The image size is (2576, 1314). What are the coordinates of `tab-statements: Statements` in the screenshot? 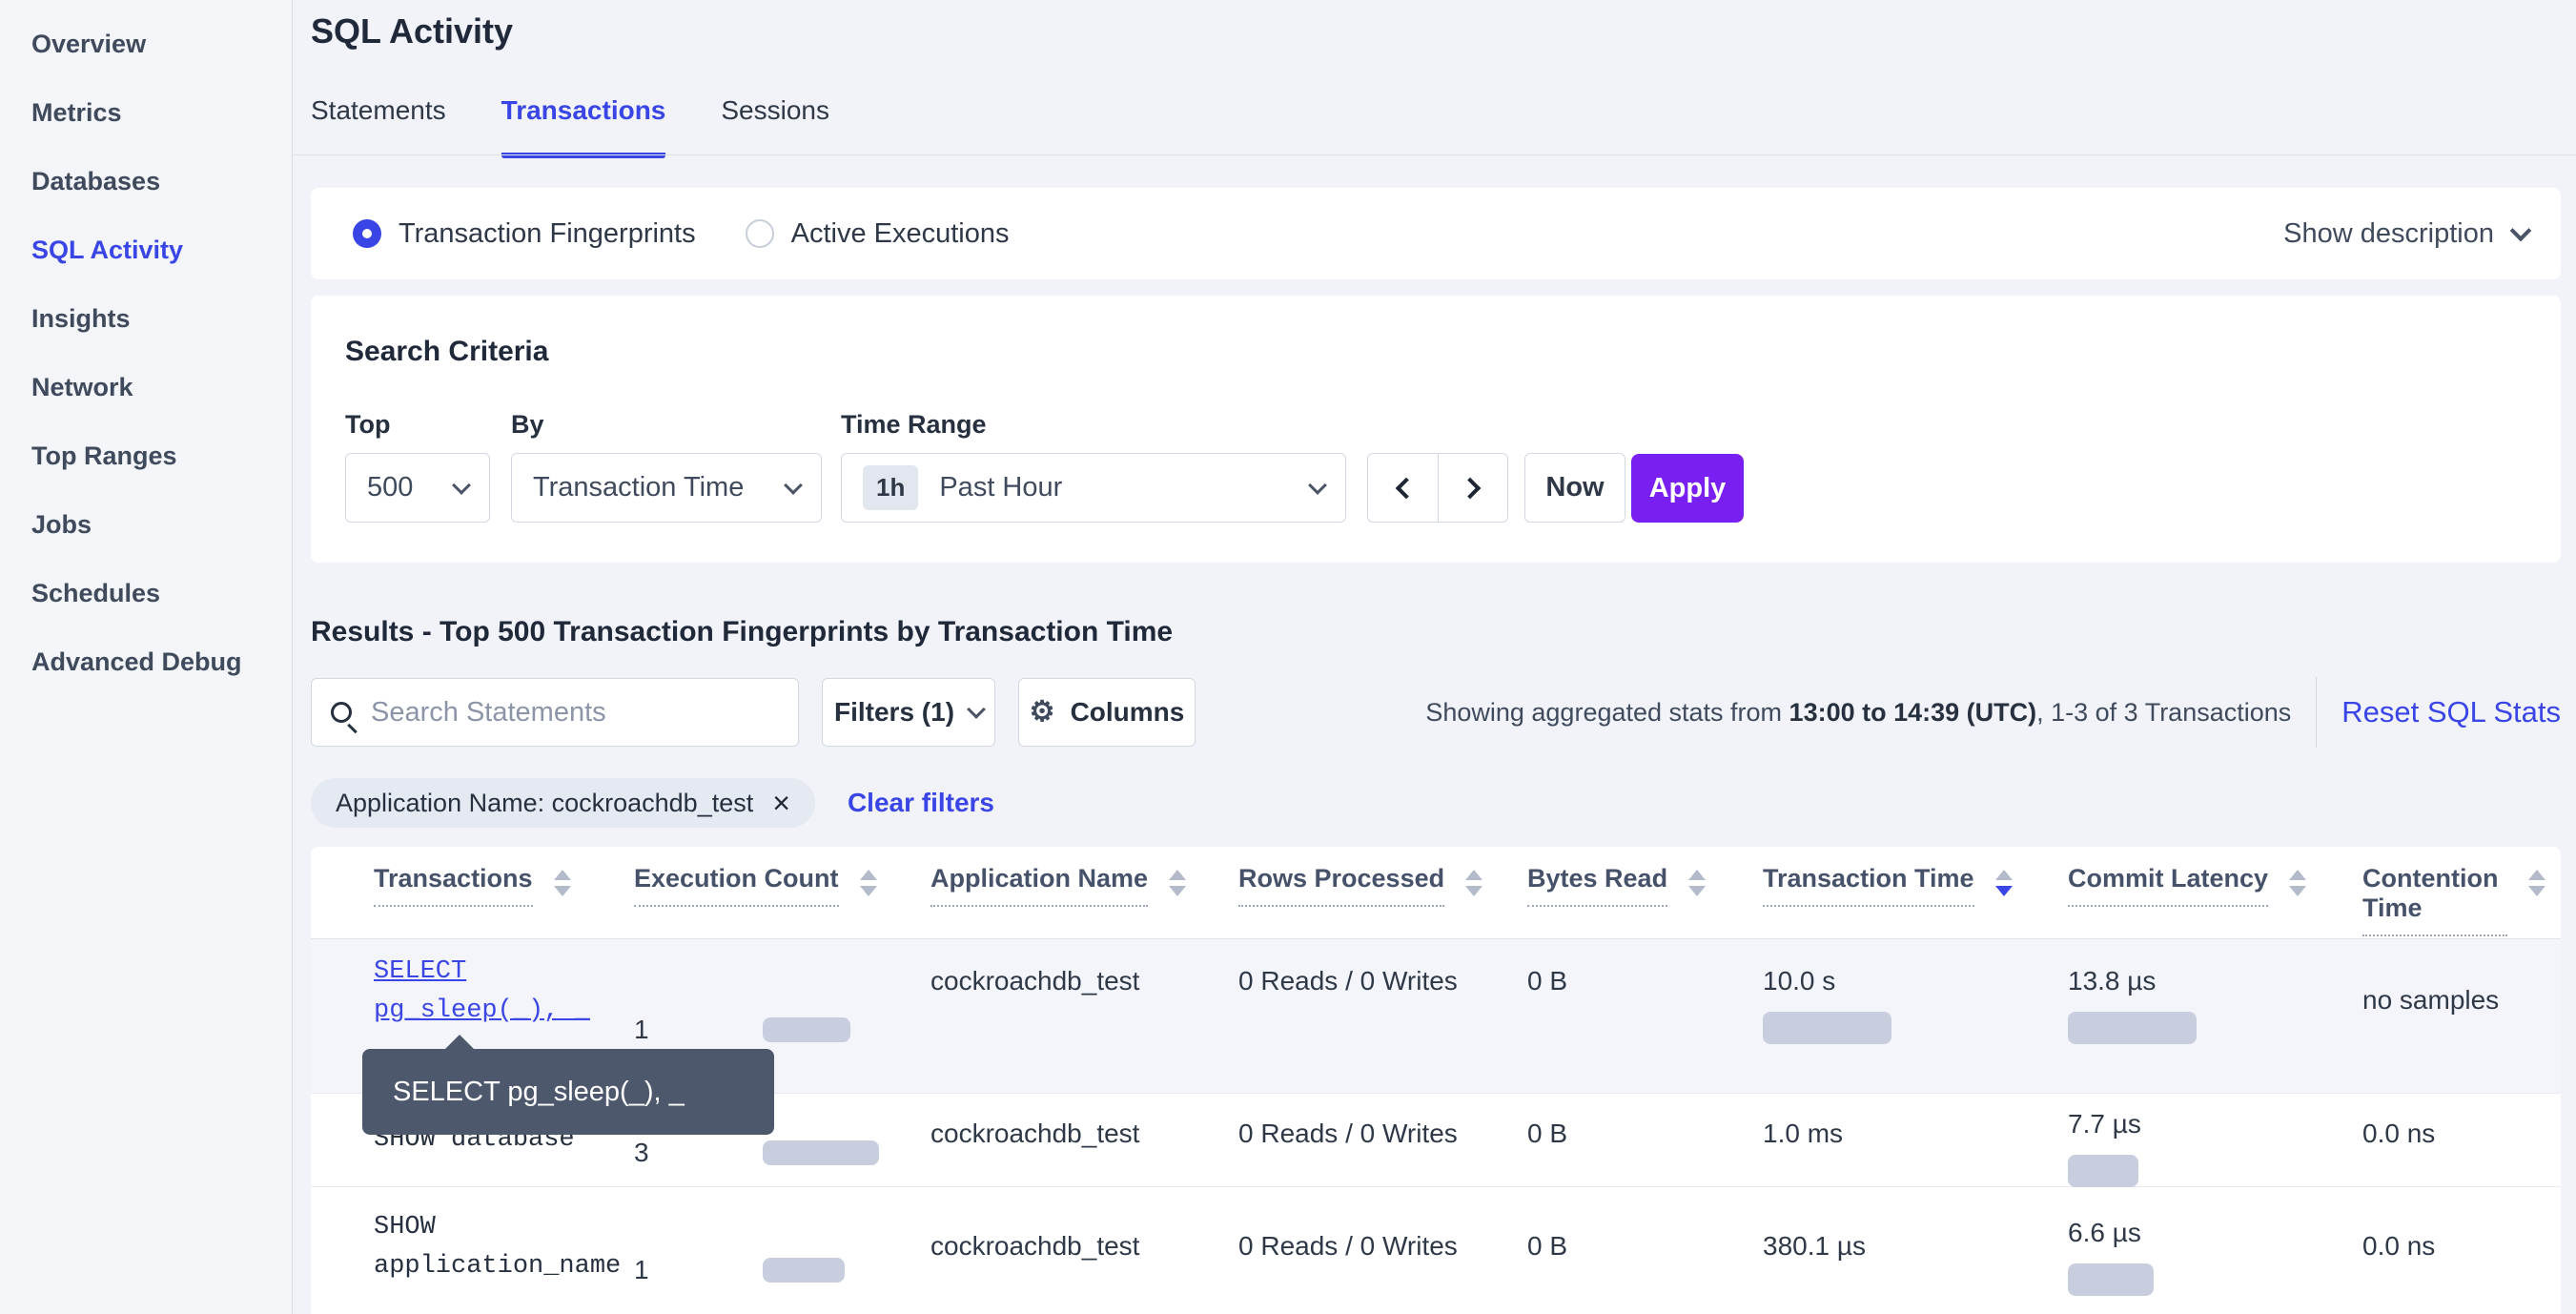 It's located at (379, 110).